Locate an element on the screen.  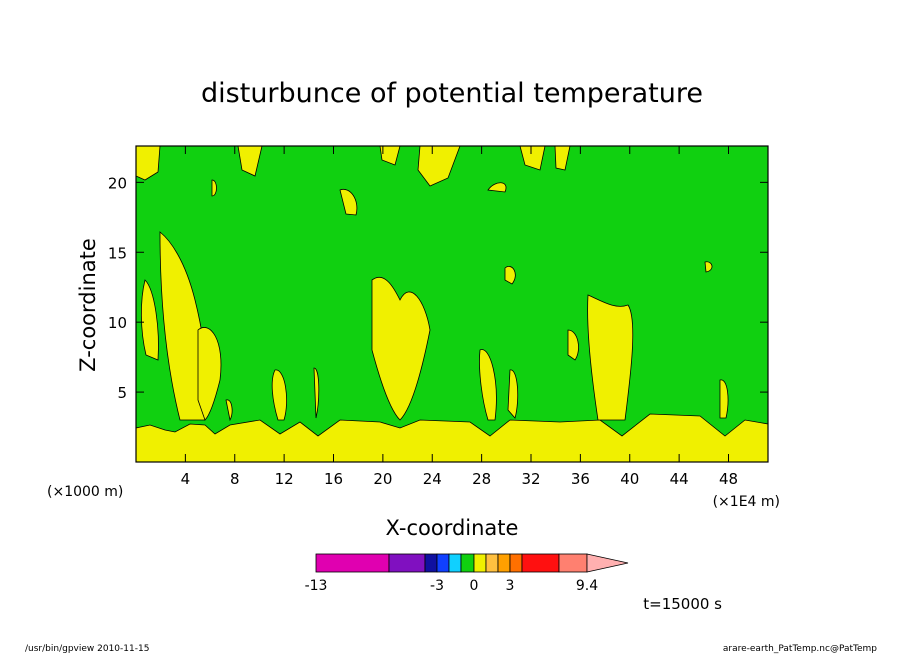
x-tick-label: 8 is located at coordinates (235, 479).